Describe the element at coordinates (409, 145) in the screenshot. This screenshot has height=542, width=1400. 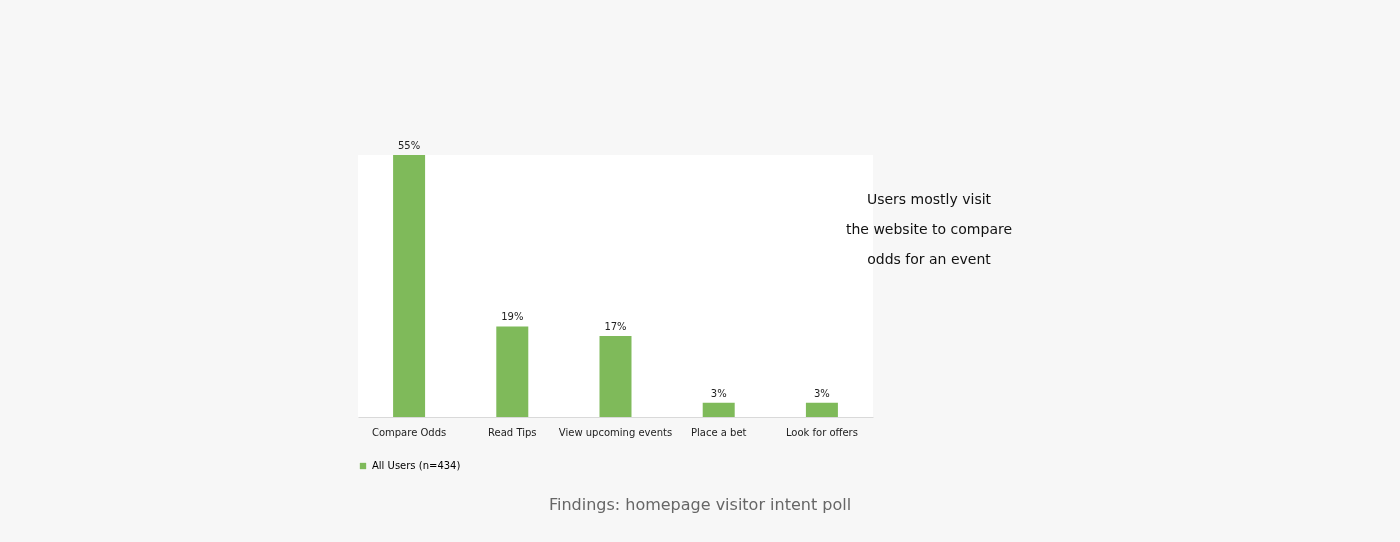
I see `data-label: 55%` at that location.